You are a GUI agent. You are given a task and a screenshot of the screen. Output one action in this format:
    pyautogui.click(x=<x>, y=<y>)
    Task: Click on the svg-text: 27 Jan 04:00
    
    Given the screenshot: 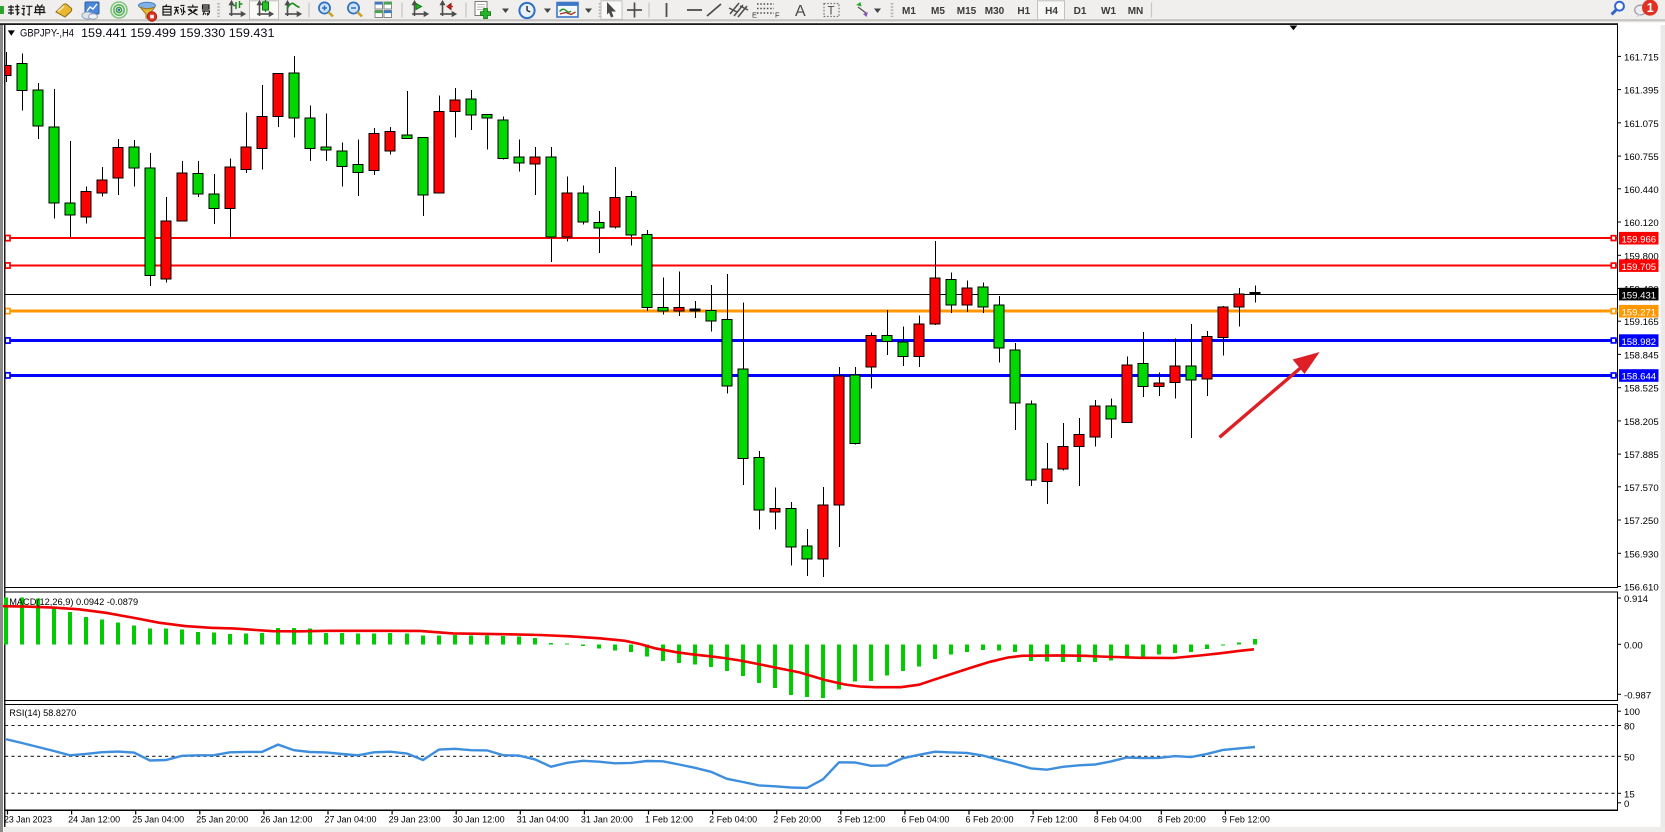 What is the action you would take?
    pyautogui.click(x=351, y=820)
    